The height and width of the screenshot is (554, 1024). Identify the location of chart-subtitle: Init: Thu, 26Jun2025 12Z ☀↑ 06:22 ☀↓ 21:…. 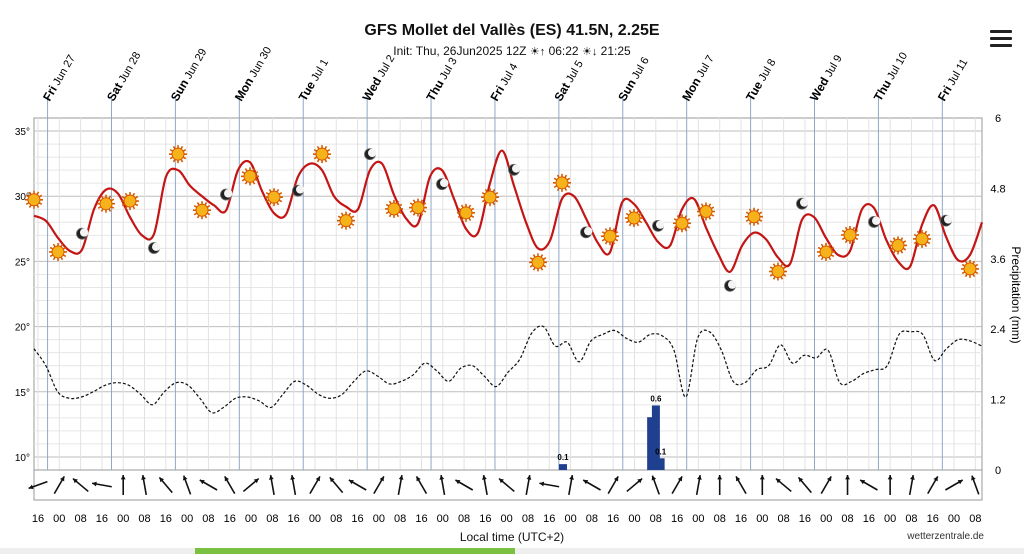
(512, 51).